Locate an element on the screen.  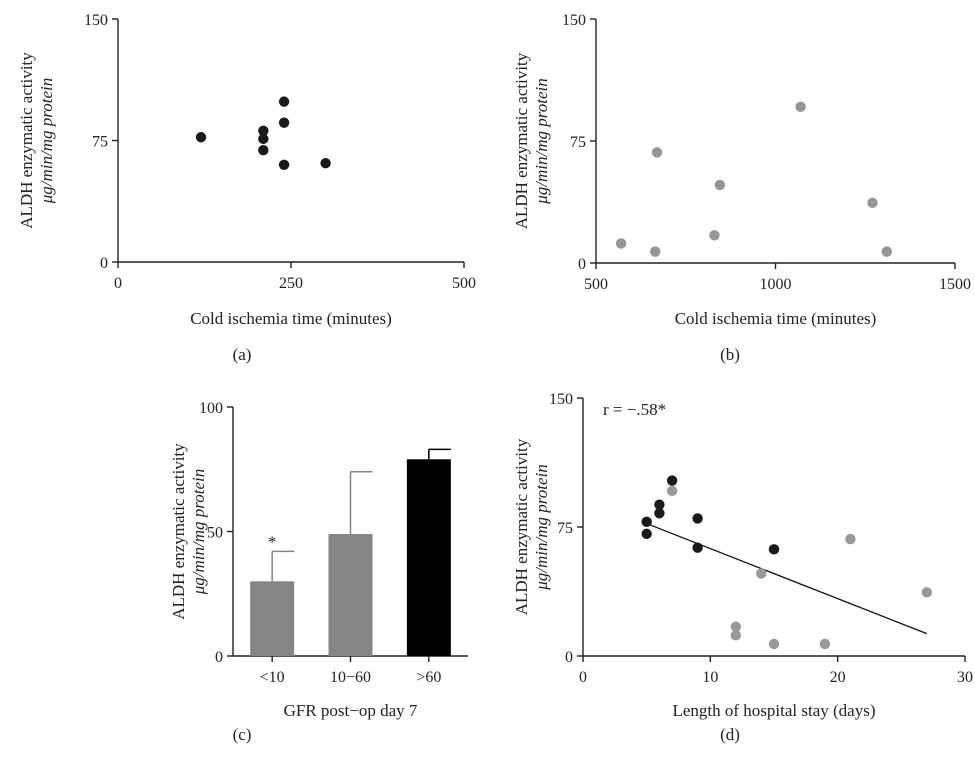
x-tick-label: 20 is located at coordinates (838, 677).